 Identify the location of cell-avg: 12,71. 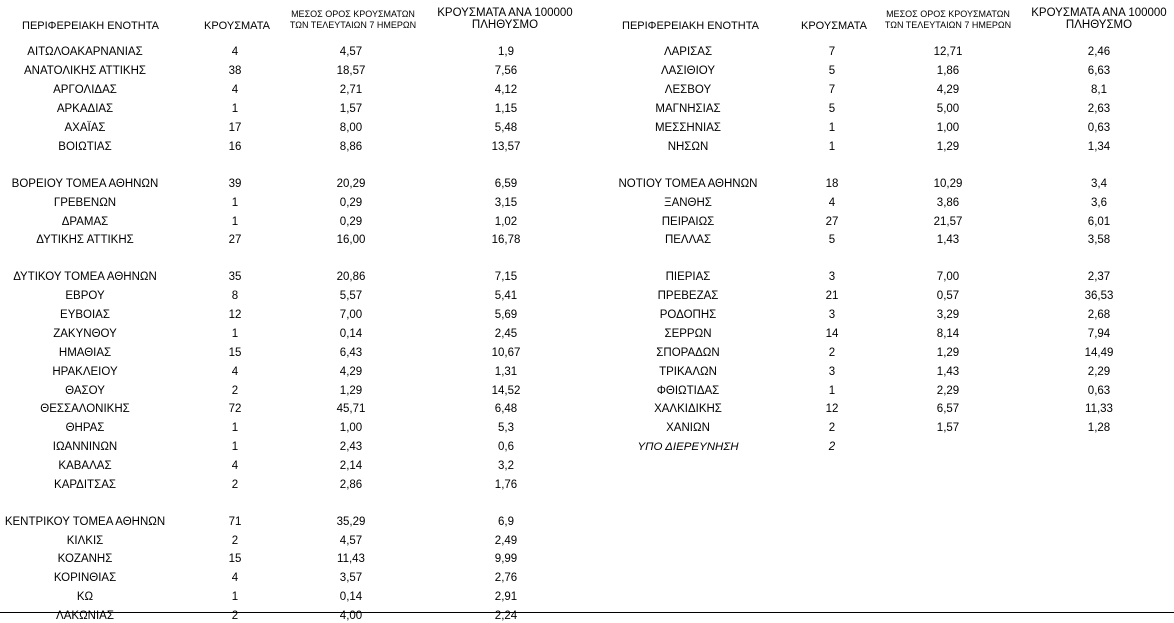
(948, 52).